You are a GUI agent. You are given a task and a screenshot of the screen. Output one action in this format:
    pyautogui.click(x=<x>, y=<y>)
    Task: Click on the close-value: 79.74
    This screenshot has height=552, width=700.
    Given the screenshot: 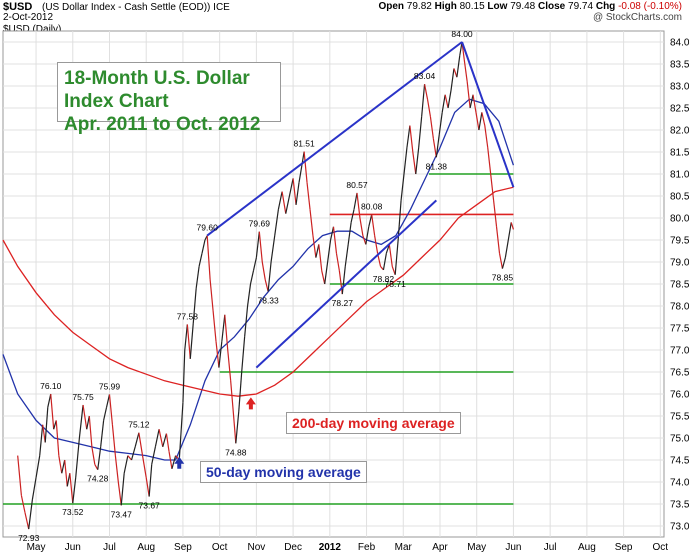 What is the action you would take?
    pyautogui.click(x=581, y=6)
    